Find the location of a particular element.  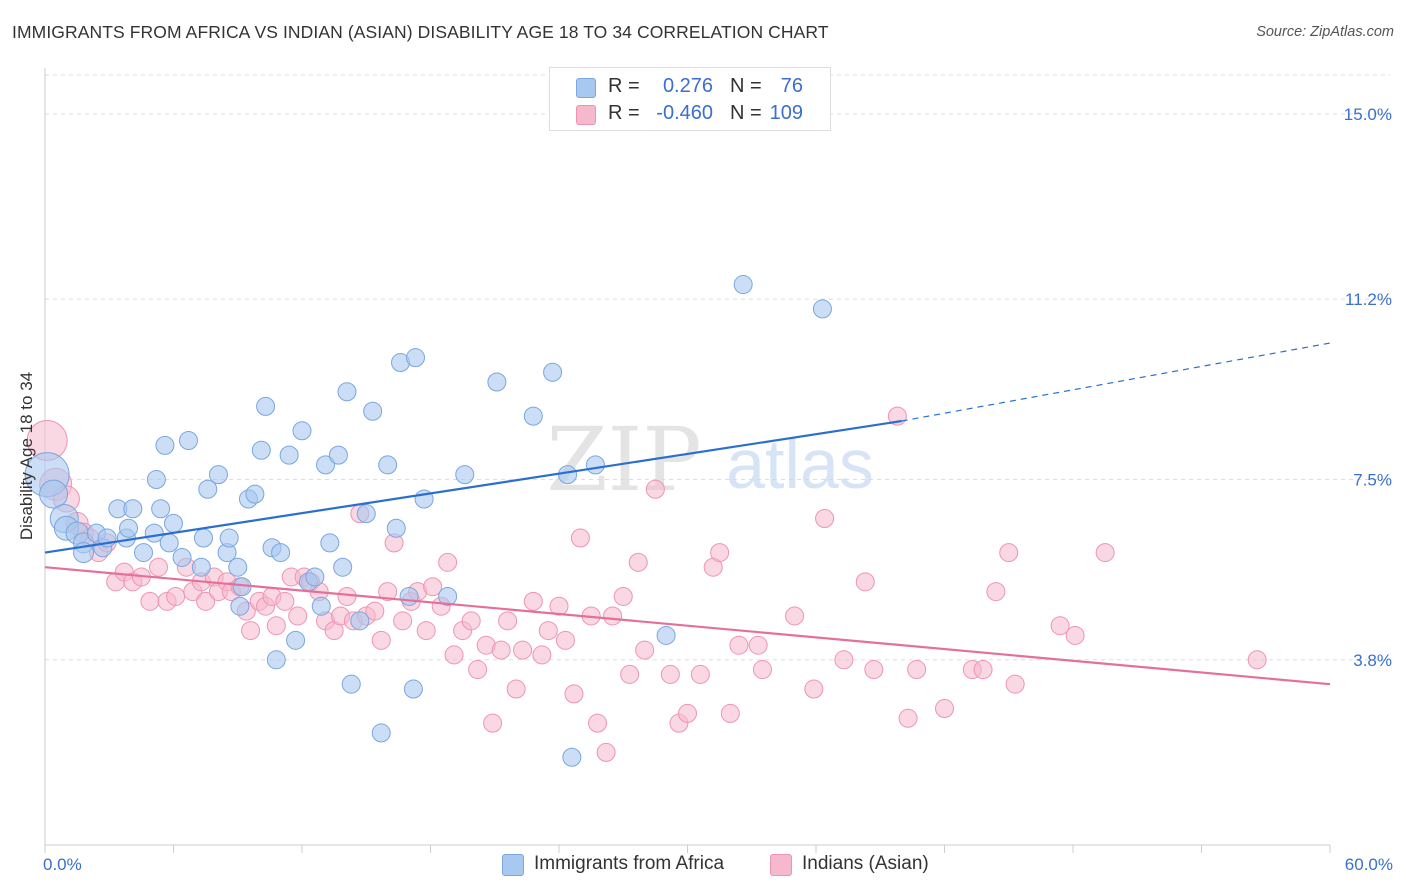

y-tick-label: 7.5% is located at coordinates (1372, 479).